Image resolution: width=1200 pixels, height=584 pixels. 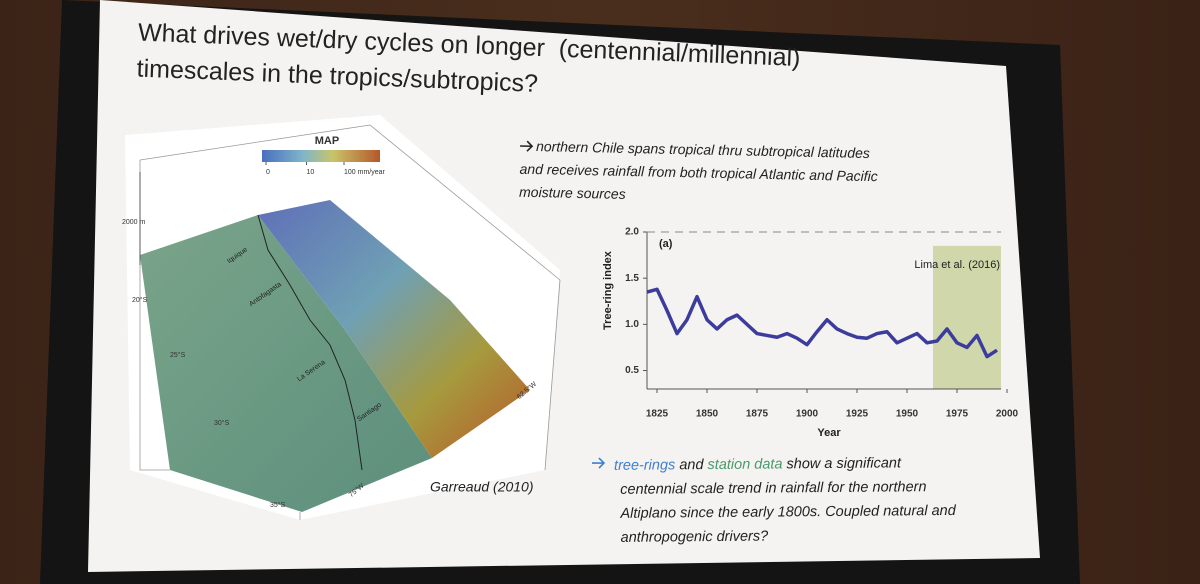 What do you see at coordinates (140, 300) in the screenshot?
I see `latitude-label: 20°S` at bounding box center [140, 300].